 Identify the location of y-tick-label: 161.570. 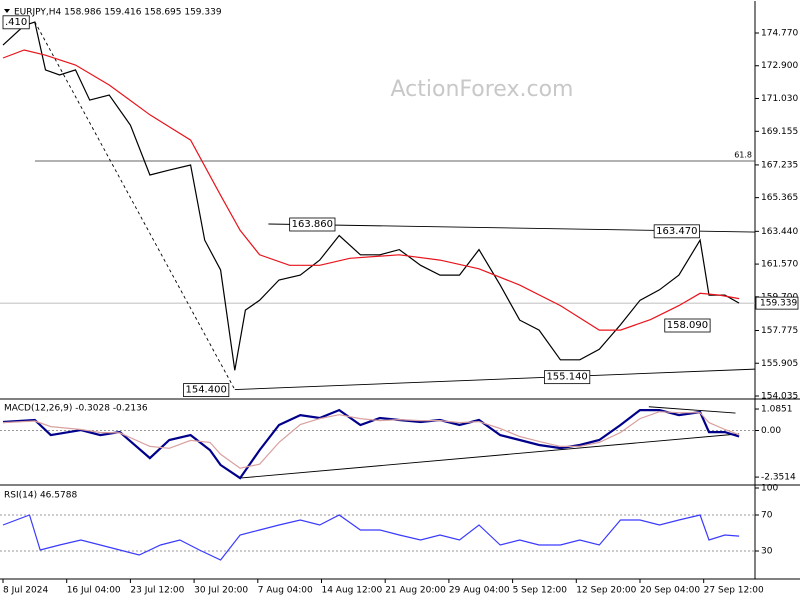
(779, 265).